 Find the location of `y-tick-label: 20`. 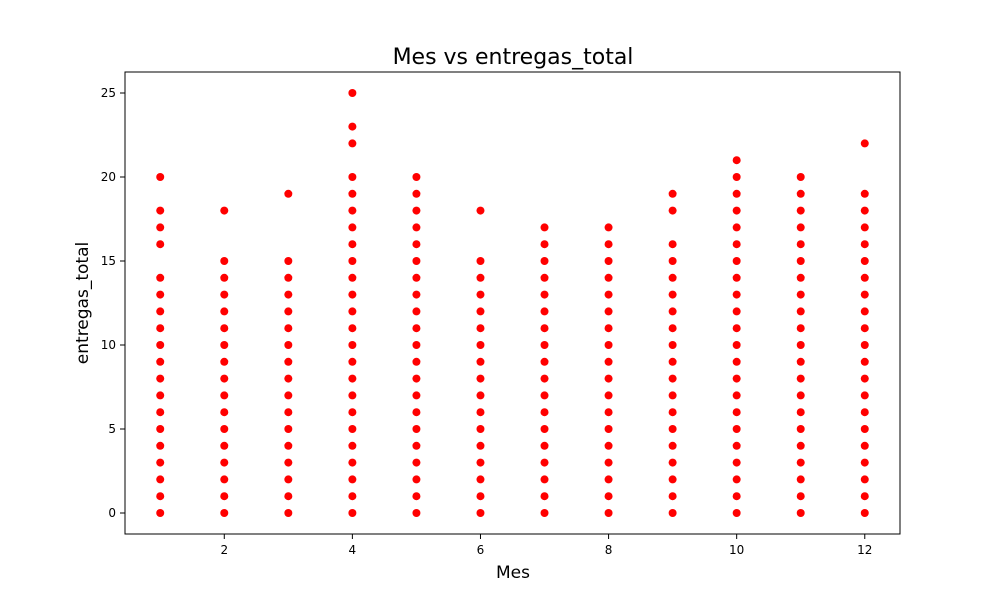

y-tick-label: 20 is located at coordinates (108, 177).